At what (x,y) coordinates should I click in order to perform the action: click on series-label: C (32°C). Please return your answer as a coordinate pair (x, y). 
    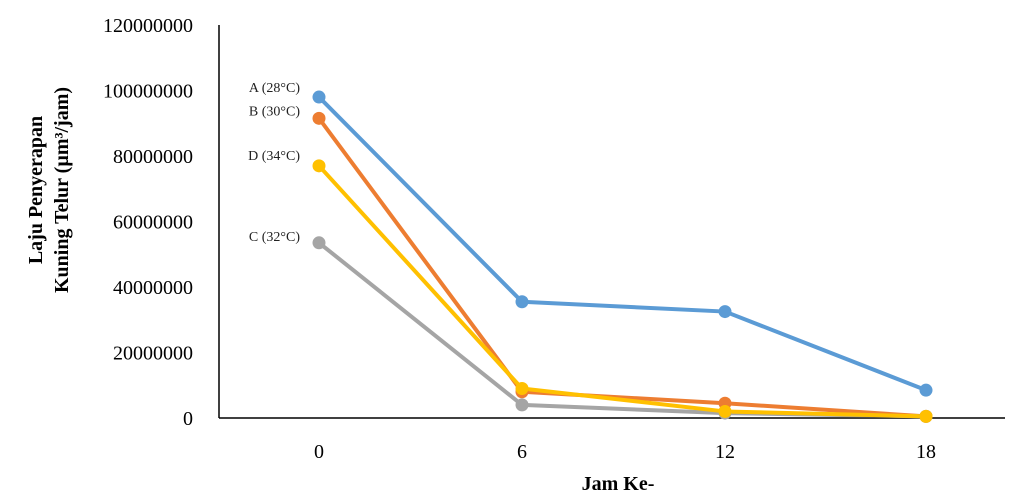
    Looking at the image, I should click on (274, 237).